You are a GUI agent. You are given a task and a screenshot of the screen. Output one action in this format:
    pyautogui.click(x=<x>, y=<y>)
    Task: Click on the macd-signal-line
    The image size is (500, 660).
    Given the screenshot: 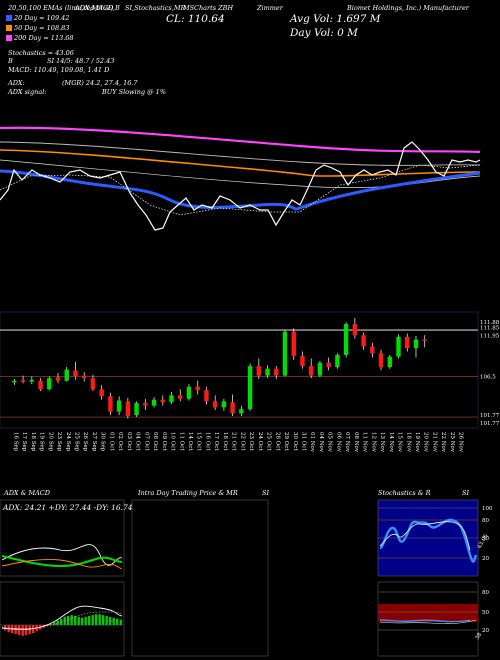 What is the action you would take?
    pyautogui.click(x=62, y=620)
    